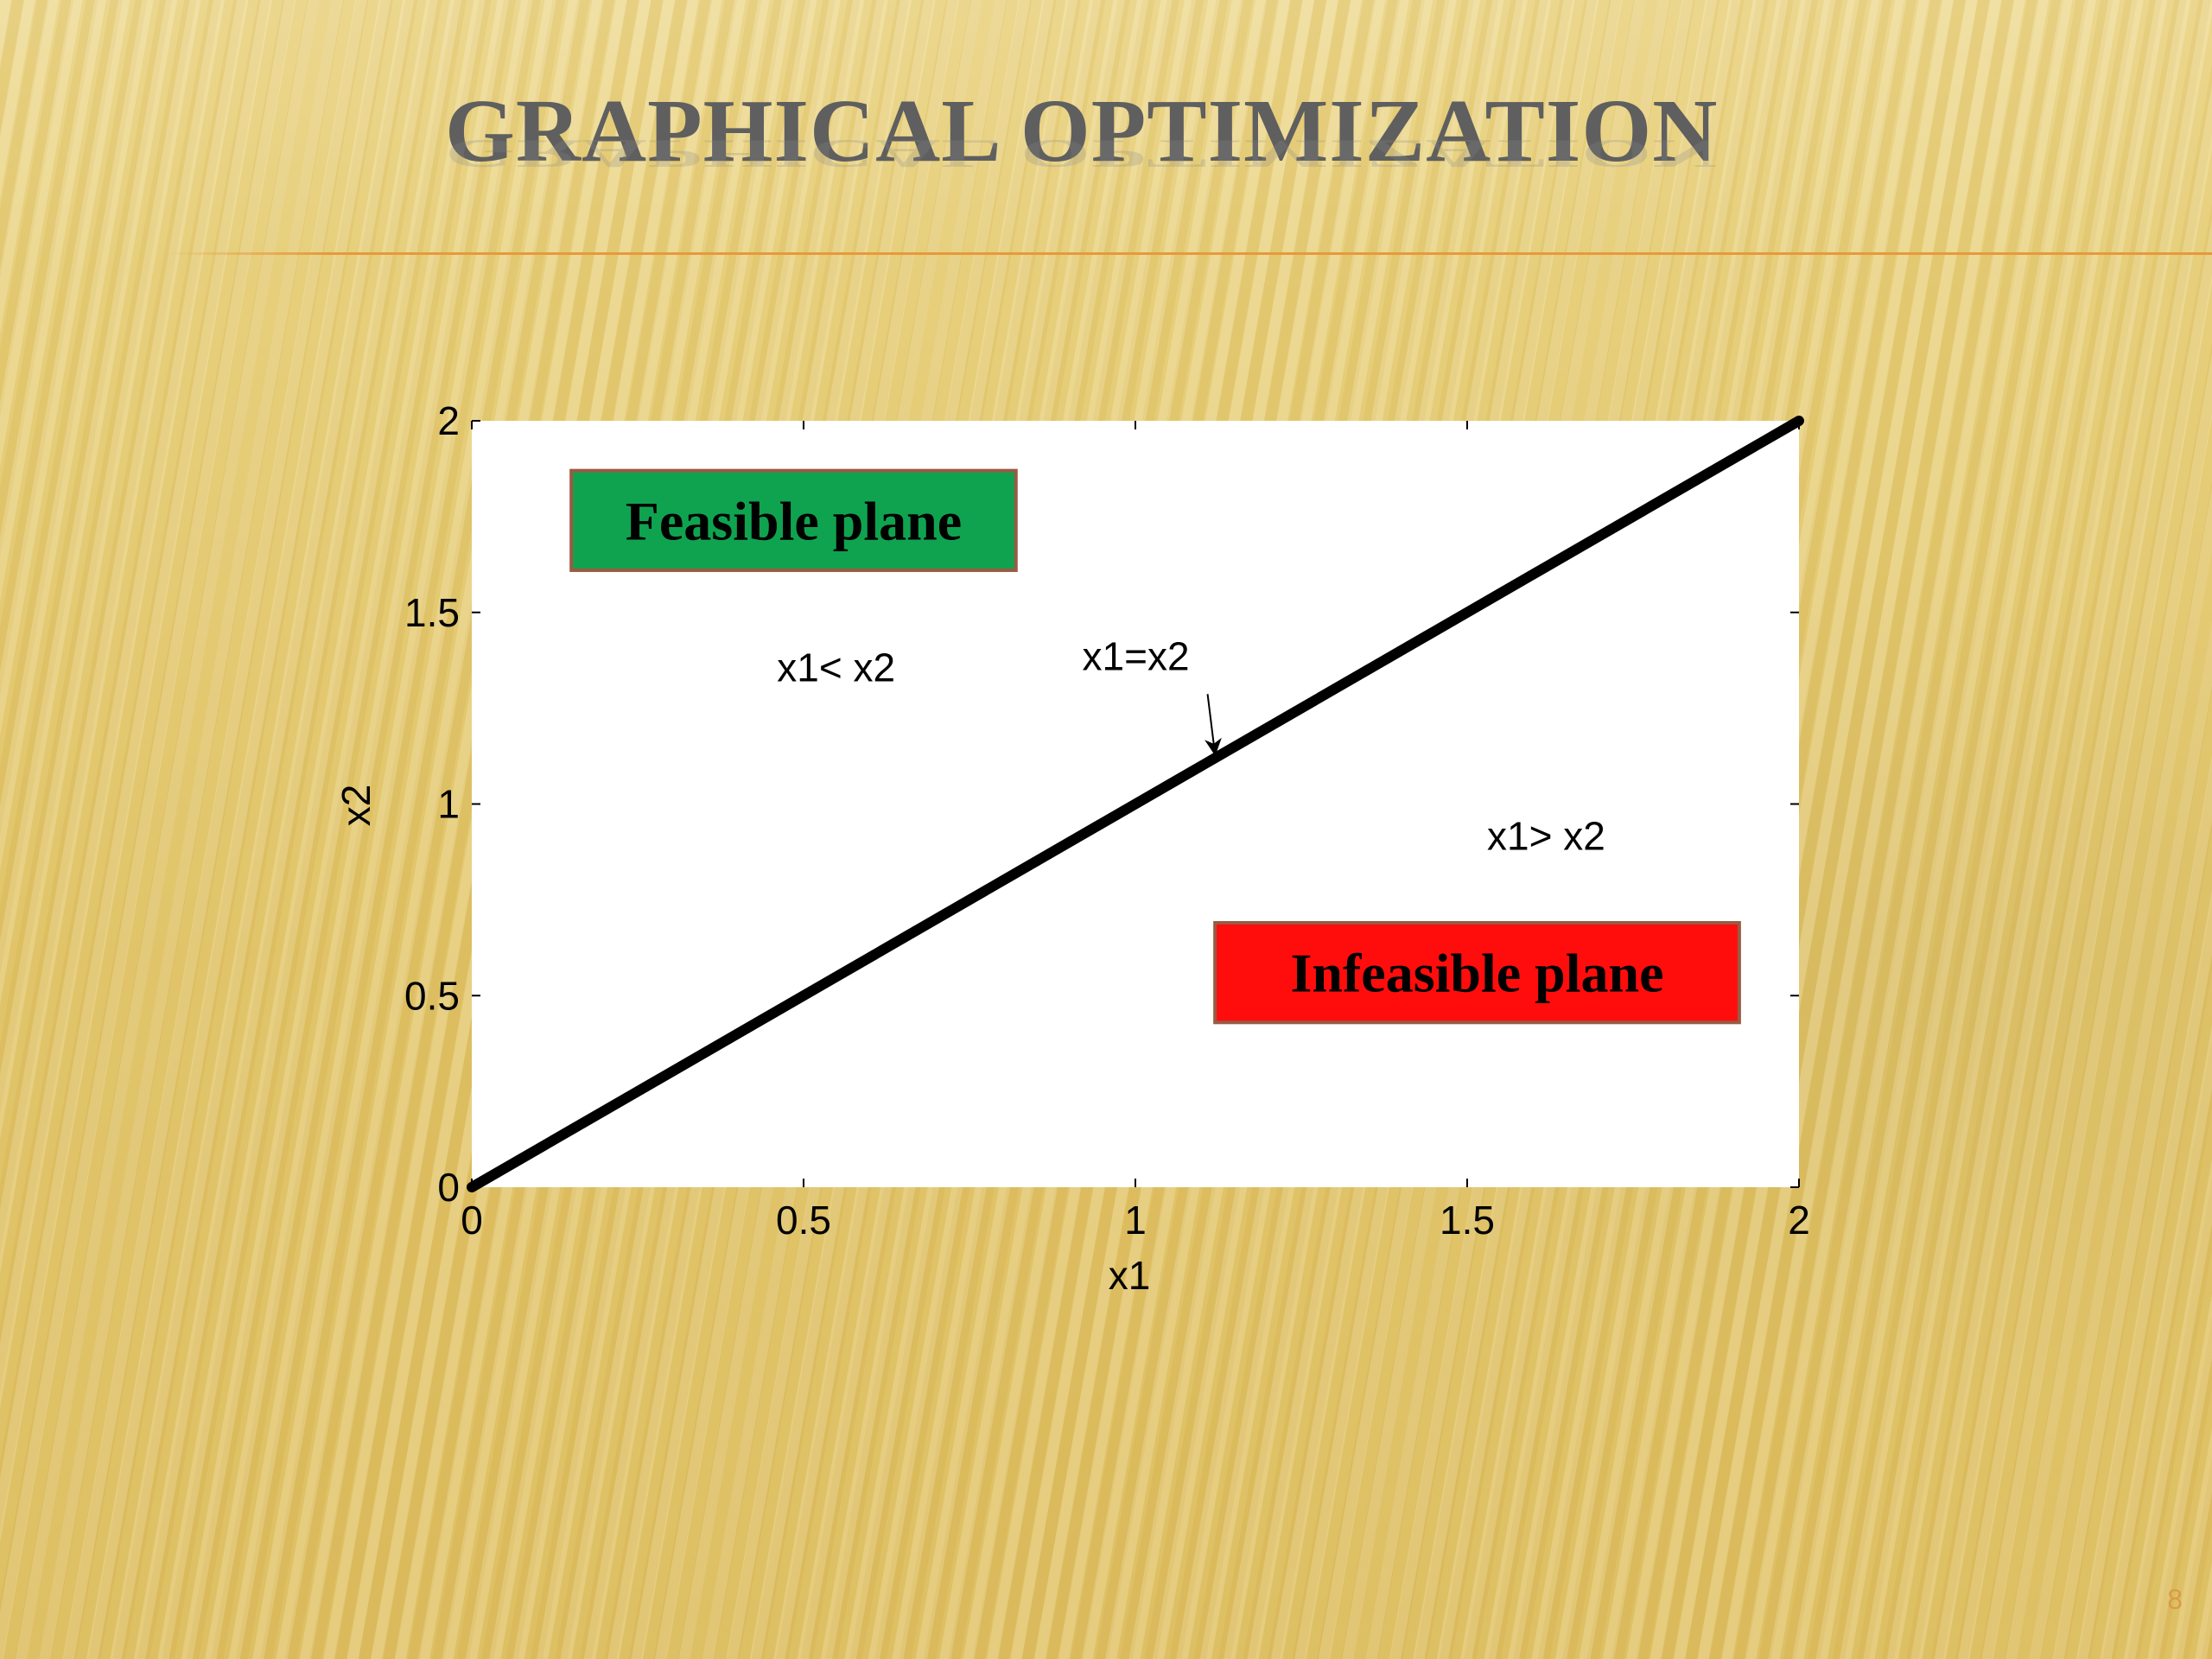 The height and width of the screenshot is (1659, 2212). I want to click on title-underline, so click(1188, 253).